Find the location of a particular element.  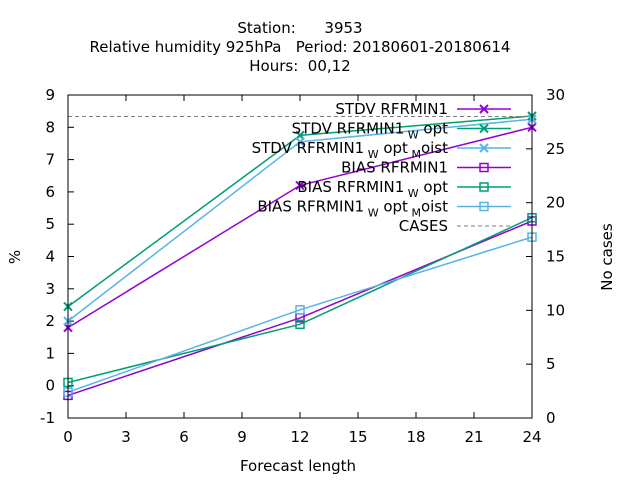

legend-entry-label: BIAS RFRMIN1 W opt Moist is located at coordinates (352, 209).